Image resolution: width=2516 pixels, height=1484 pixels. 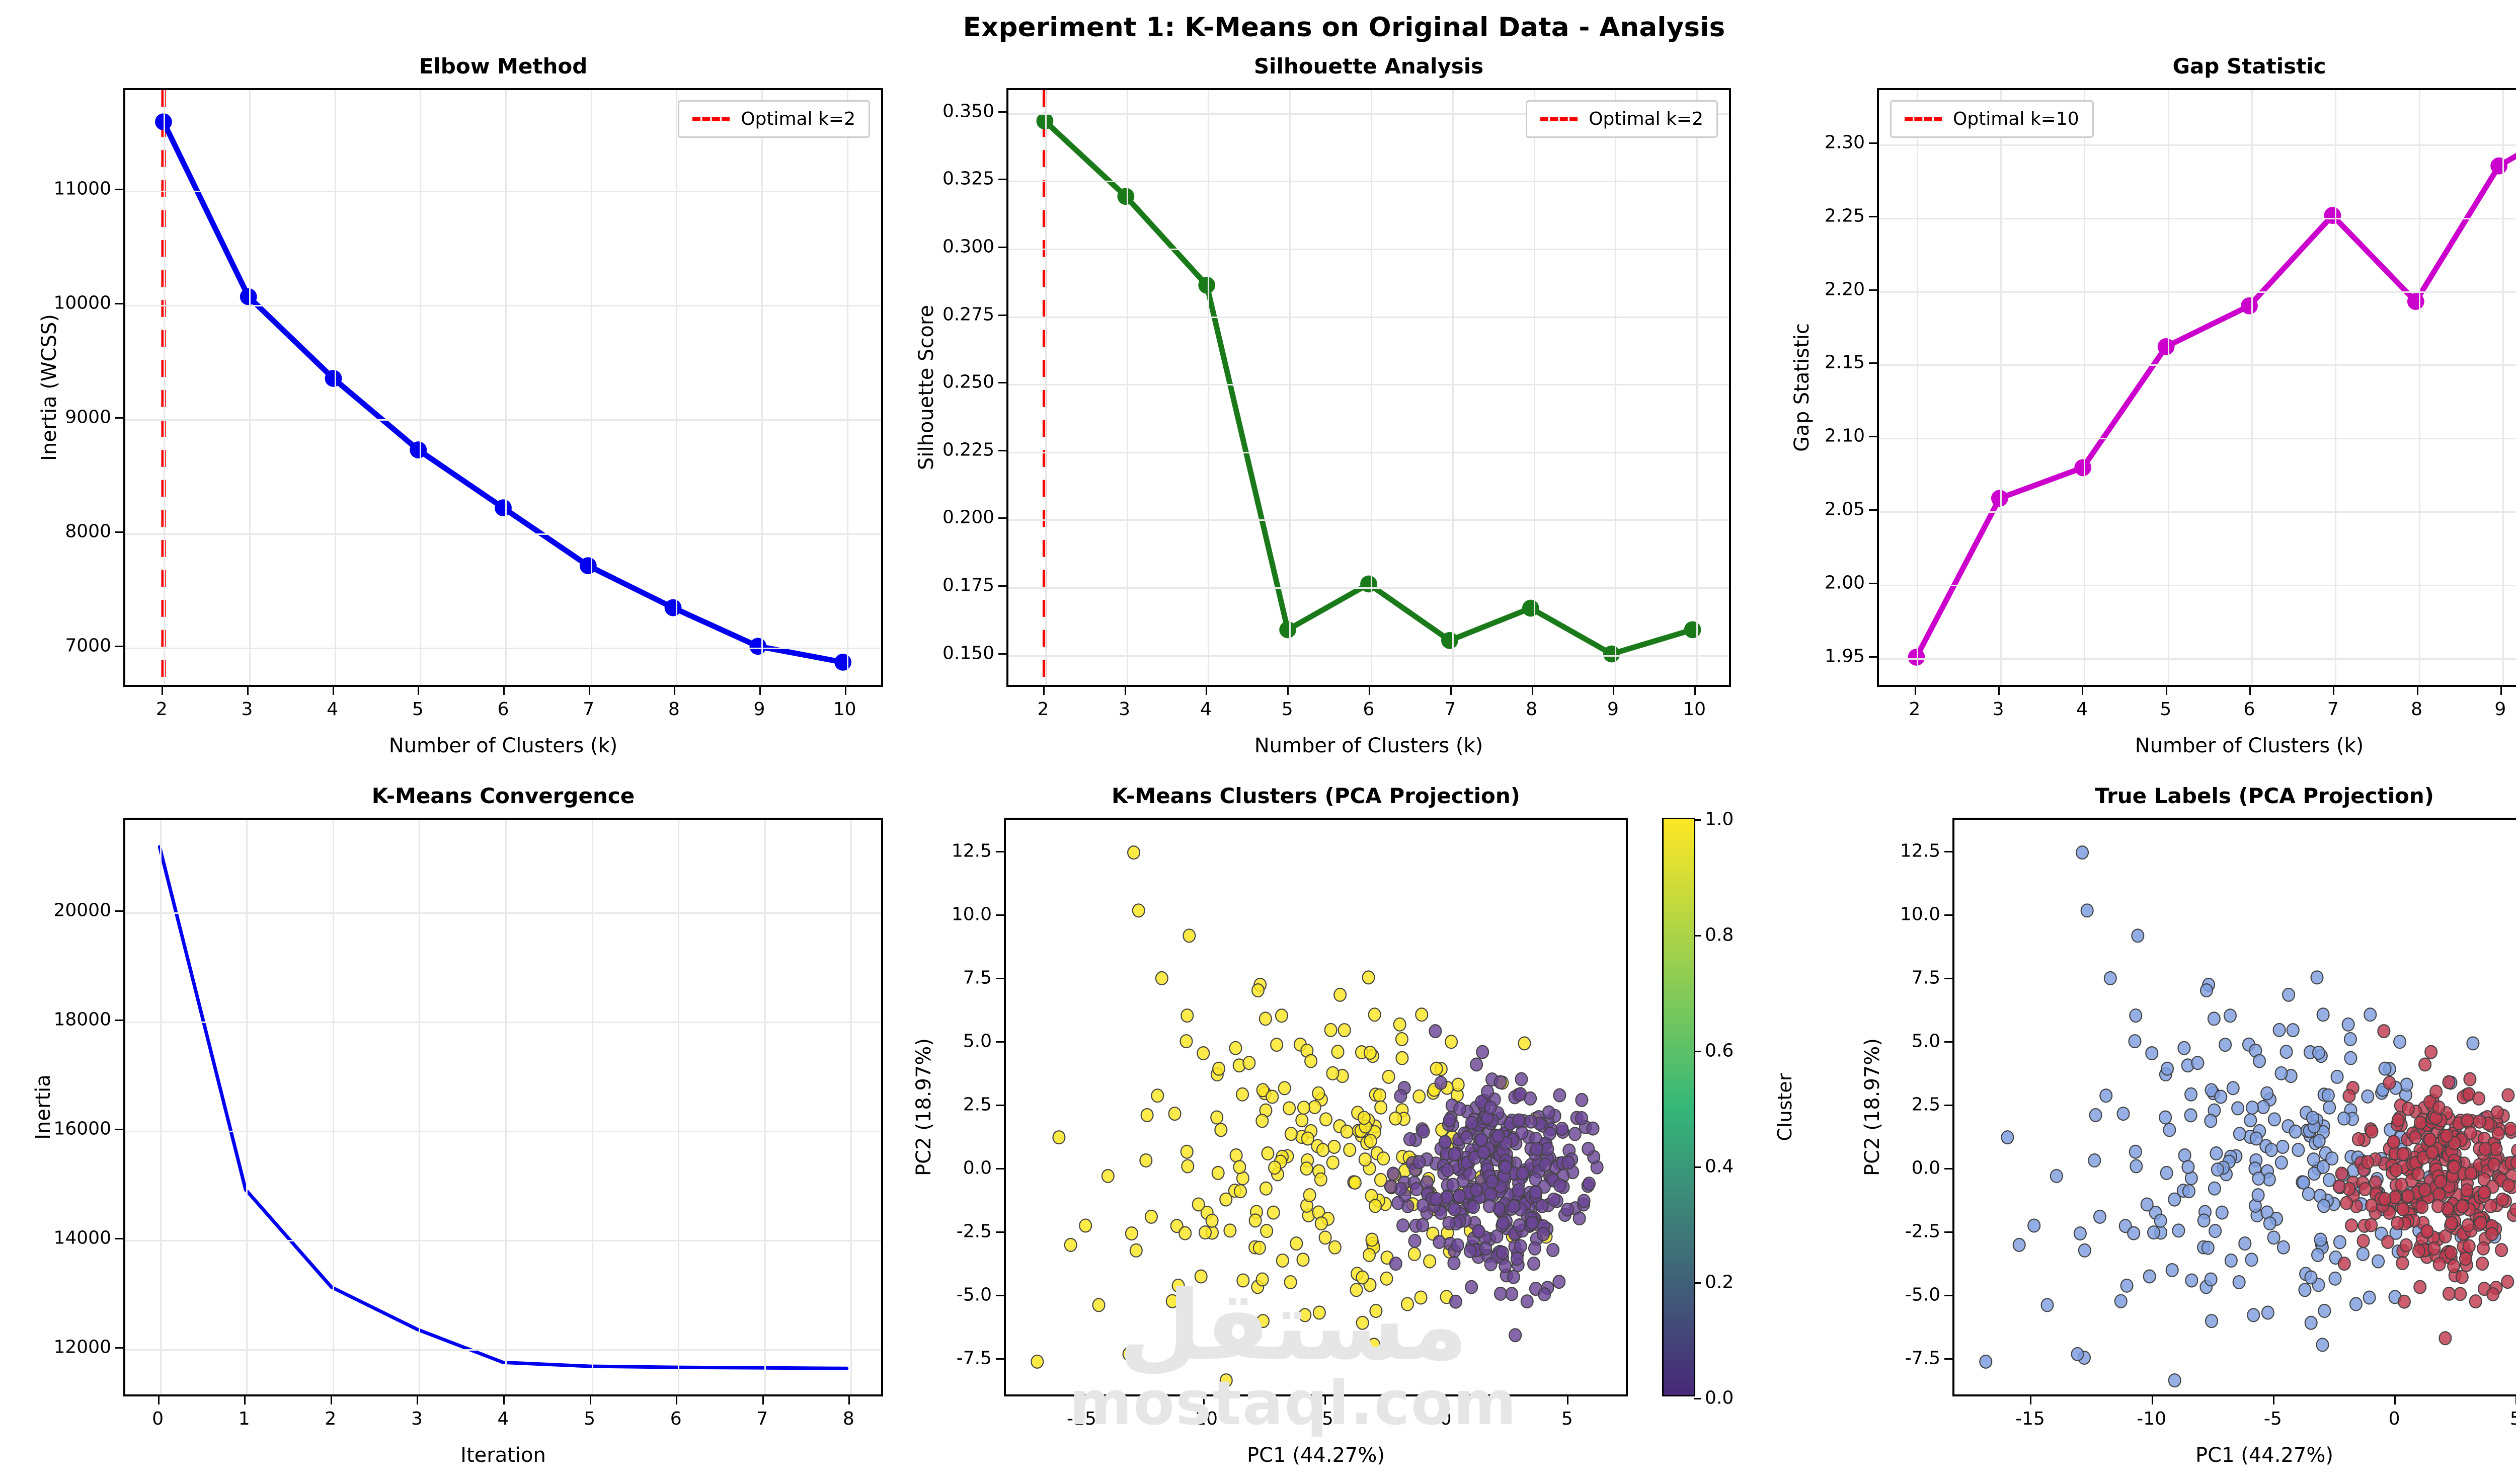 I want to click on x-tick-label: 7, so click(x=2333, y=709).